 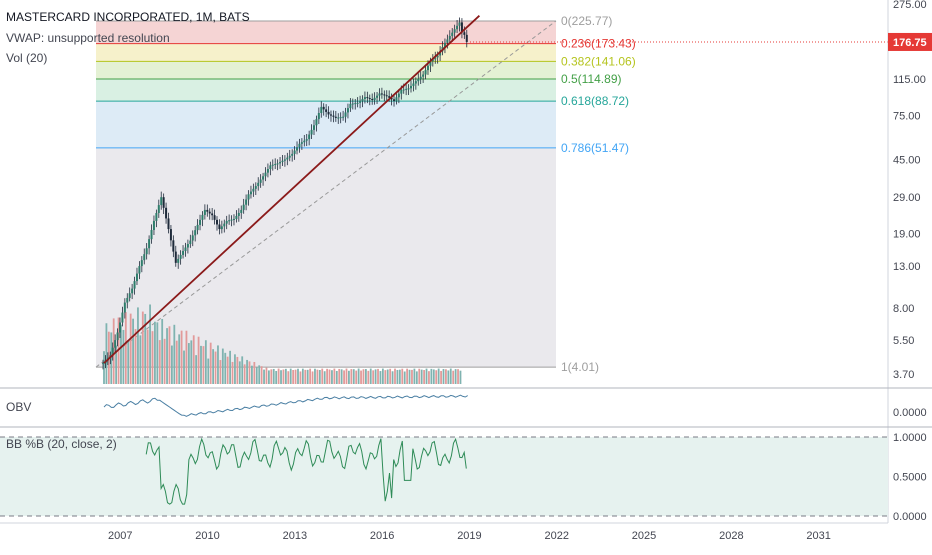 What do you see at coordinates (910, 438) in the screenshot?
I see `bb-tick-label: 1.0000` at bounding box center [910, 438].